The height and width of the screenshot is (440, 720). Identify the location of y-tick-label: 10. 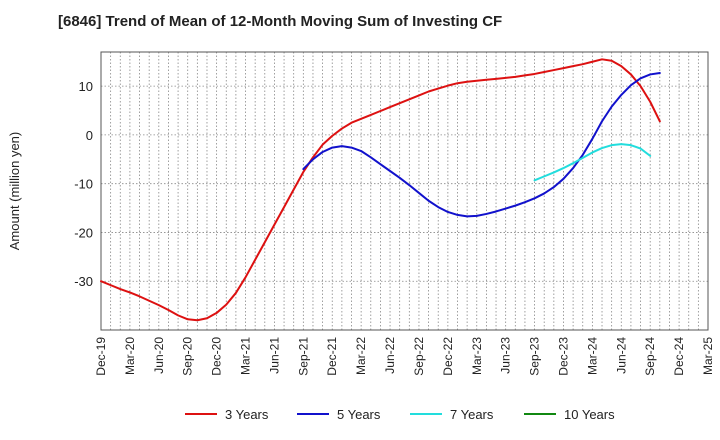
(86, 86).